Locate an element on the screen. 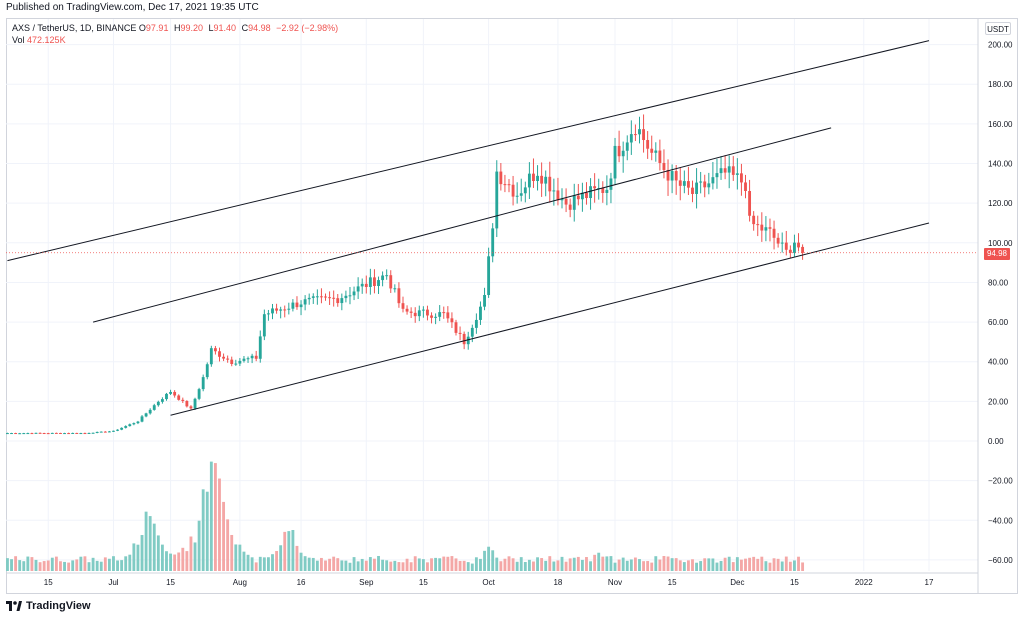 The height and width of the screenshot is (617, 1024). x-tick-label: 16 is located at coordinates (301, 582).